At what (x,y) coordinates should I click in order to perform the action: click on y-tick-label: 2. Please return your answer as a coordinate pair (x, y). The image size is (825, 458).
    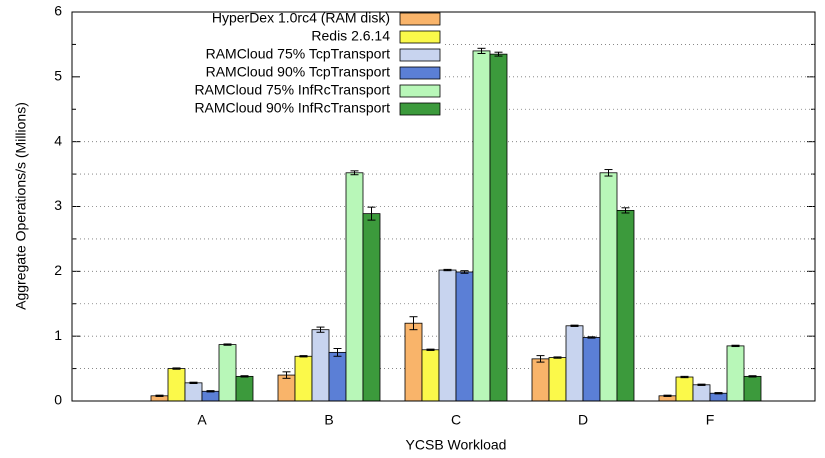
    Looking at the image, I should click on (58, 270).